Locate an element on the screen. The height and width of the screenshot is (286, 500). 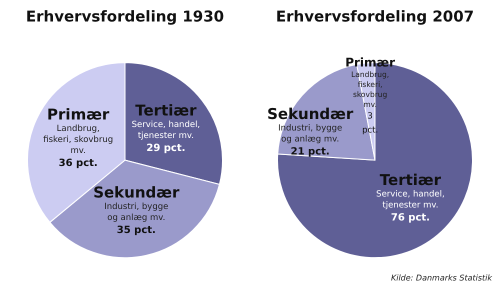
data-label: 35 pct. is located at coordinates (136, 230).